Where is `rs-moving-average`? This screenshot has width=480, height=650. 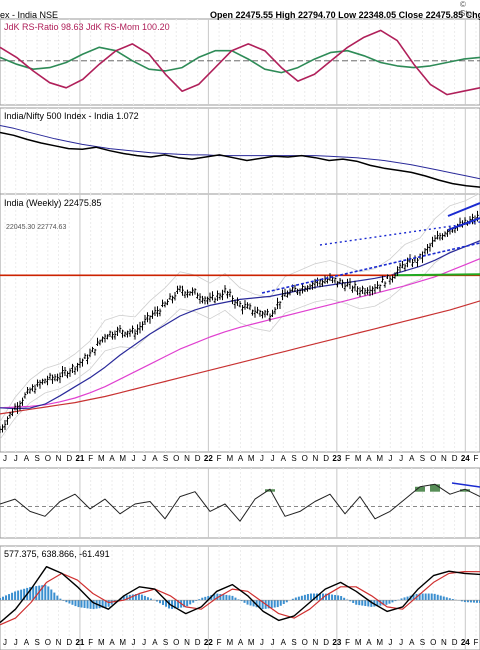 rs-moving-average is located at coordinates (240, 152).